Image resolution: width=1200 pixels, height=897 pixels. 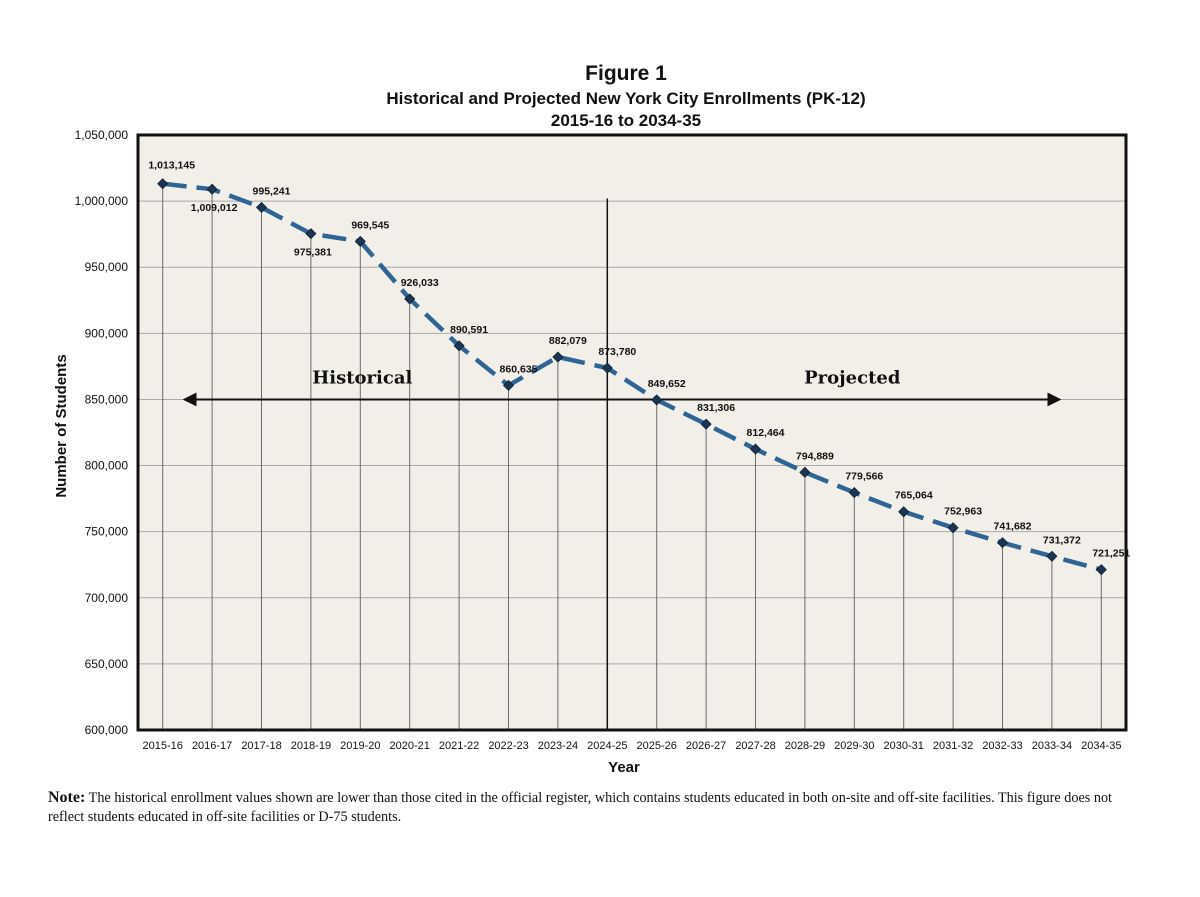 I want to click on y-tick-label: 850,000, so click(x=107, y=399).